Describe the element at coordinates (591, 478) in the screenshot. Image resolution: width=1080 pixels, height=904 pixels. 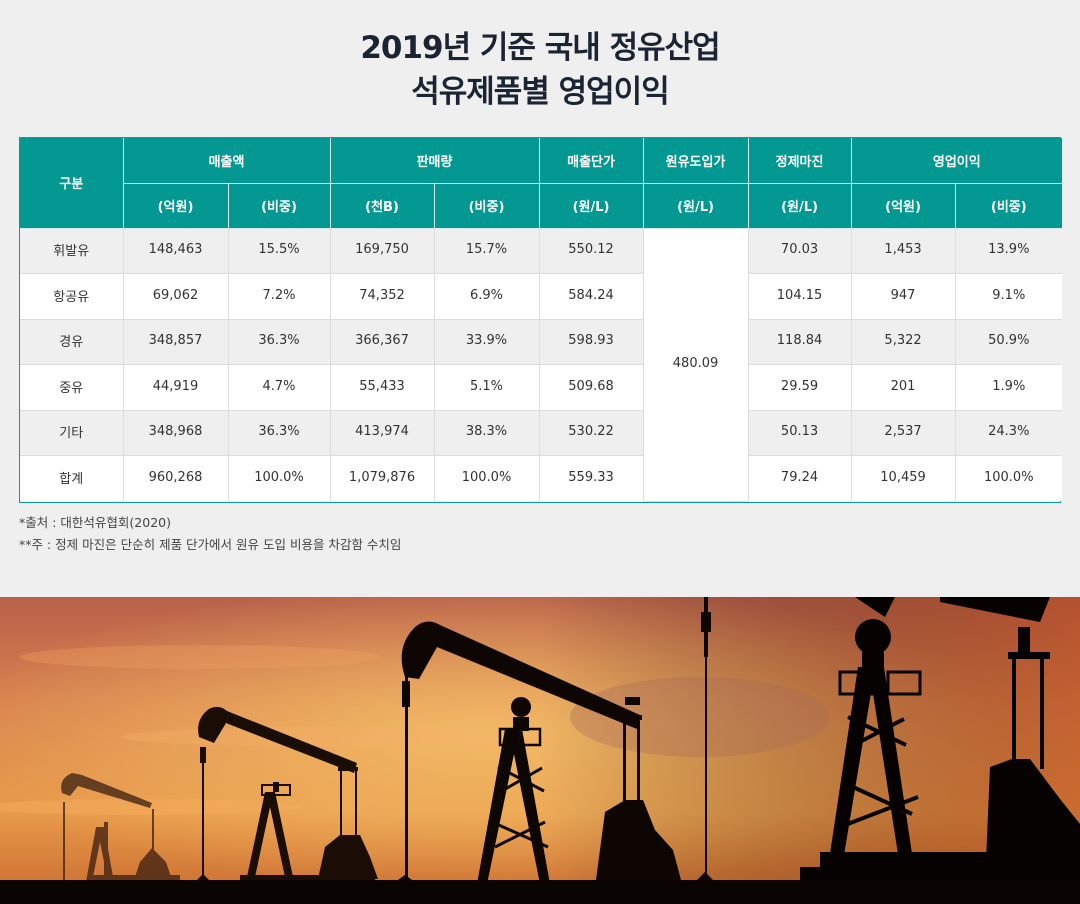
I see `cell-unit-price: 559.33` at that location.